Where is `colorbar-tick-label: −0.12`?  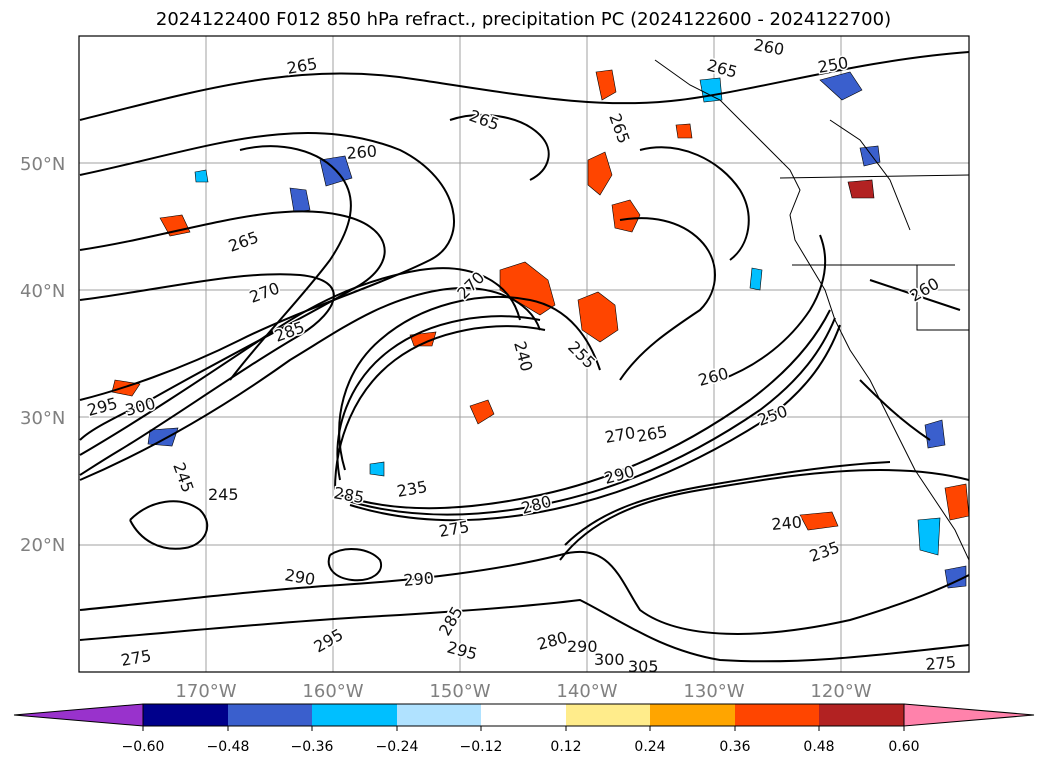
colorbar-tick-label: −0.12 is located at coordinates (481, 747).